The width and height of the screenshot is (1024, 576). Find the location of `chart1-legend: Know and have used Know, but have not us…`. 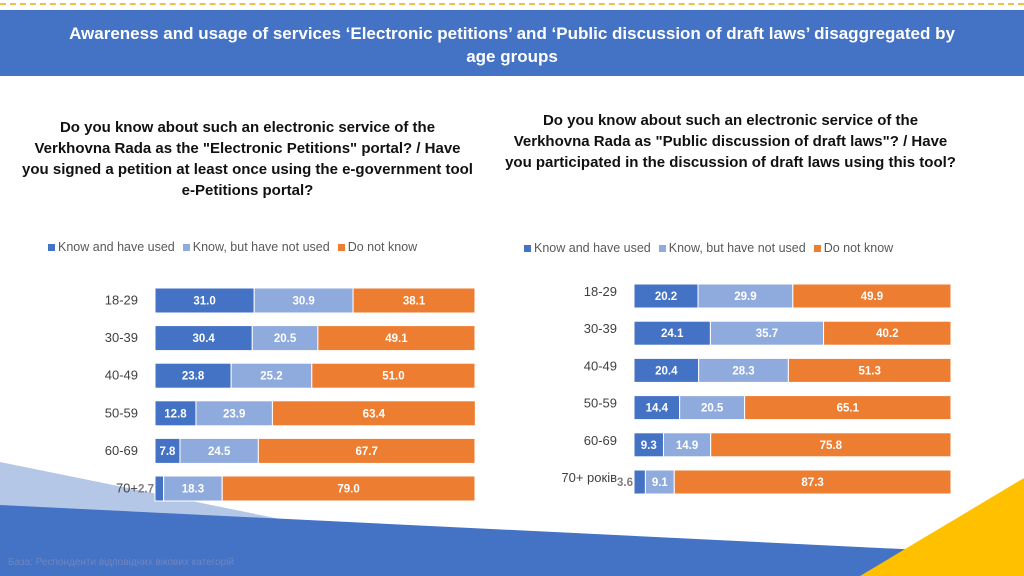

chart1-legend: Know and have used Know, but have not us… is located at coordinates (236, 247).